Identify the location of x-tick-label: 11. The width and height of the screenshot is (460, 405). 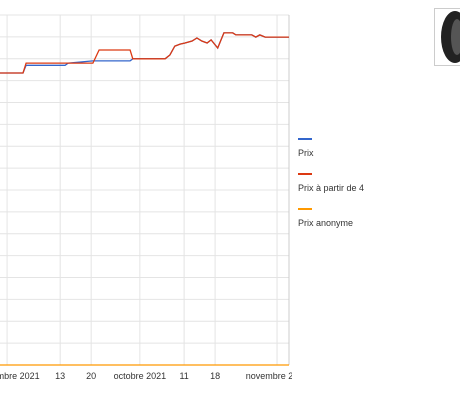
(183, 376).